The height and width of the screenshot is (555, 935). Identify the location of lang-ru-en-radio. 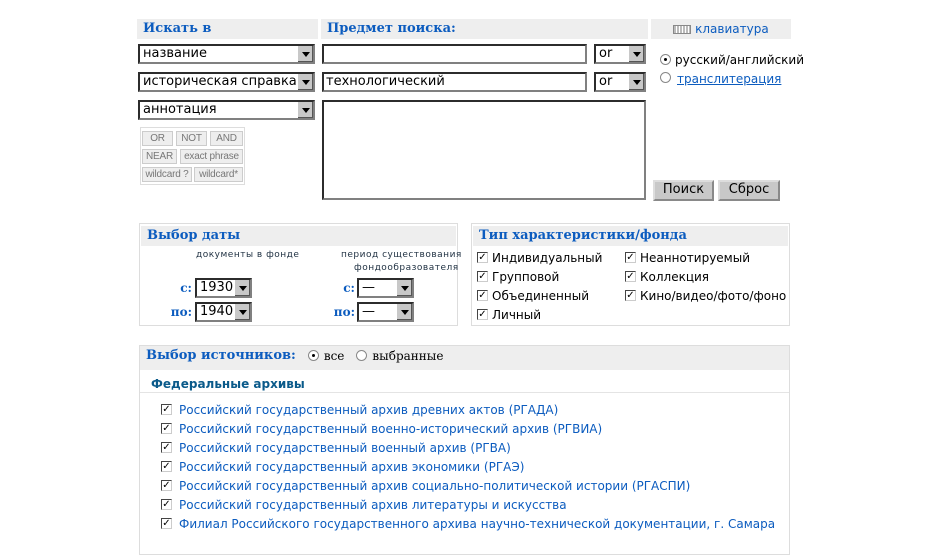
(665, 59).